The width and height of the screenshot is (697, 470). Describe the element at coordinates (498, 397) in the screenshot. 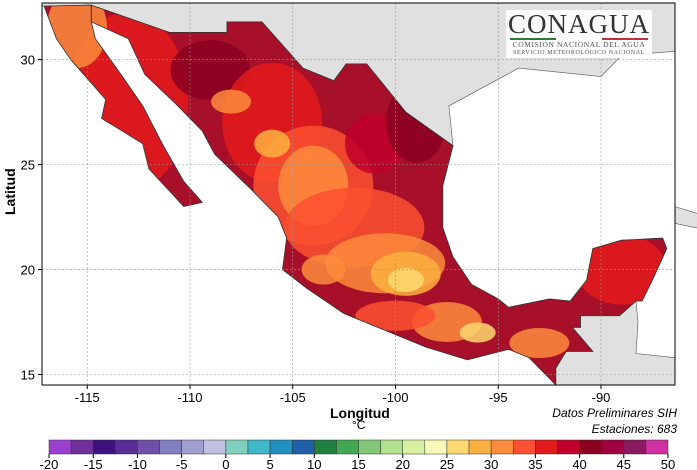

I see `x-tick-label: -95` at that location.